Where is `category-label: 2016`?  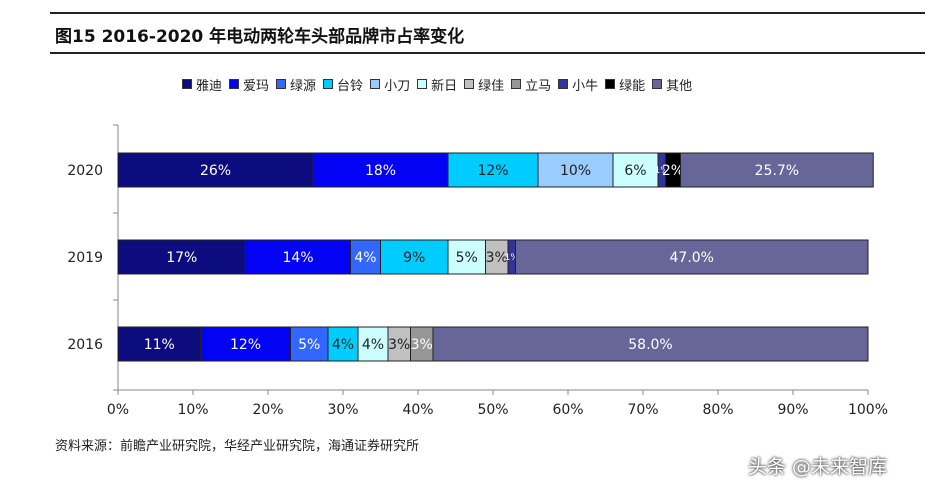
category-label: 2016 is located at coordinates (85, 345).